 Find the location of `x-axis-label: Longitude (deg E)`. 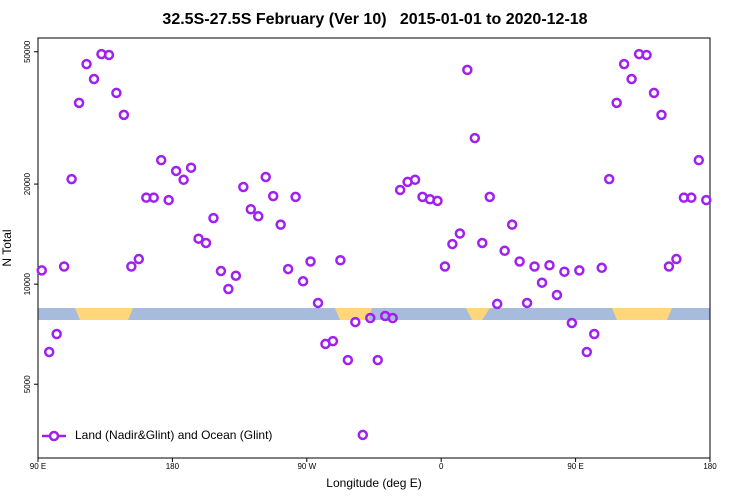

x-axis-label: Longitude (deg E) is located at coordinates (373, 483).